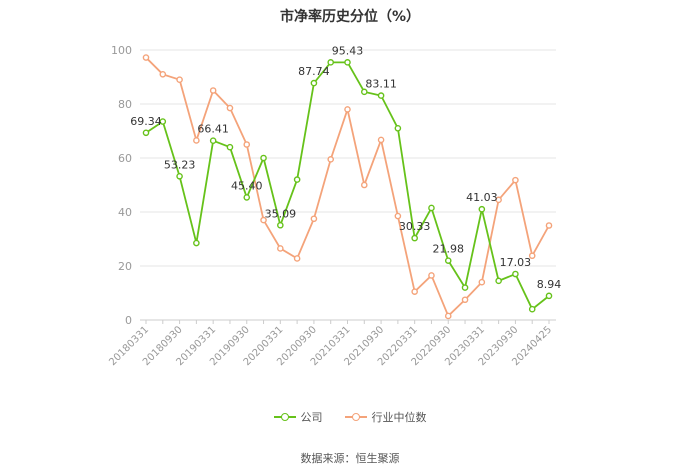 The image size is (700, 474). Describe the element at coordinates (311, 417) in the screenshot. I see `legend-label-company: 公司` at that location.